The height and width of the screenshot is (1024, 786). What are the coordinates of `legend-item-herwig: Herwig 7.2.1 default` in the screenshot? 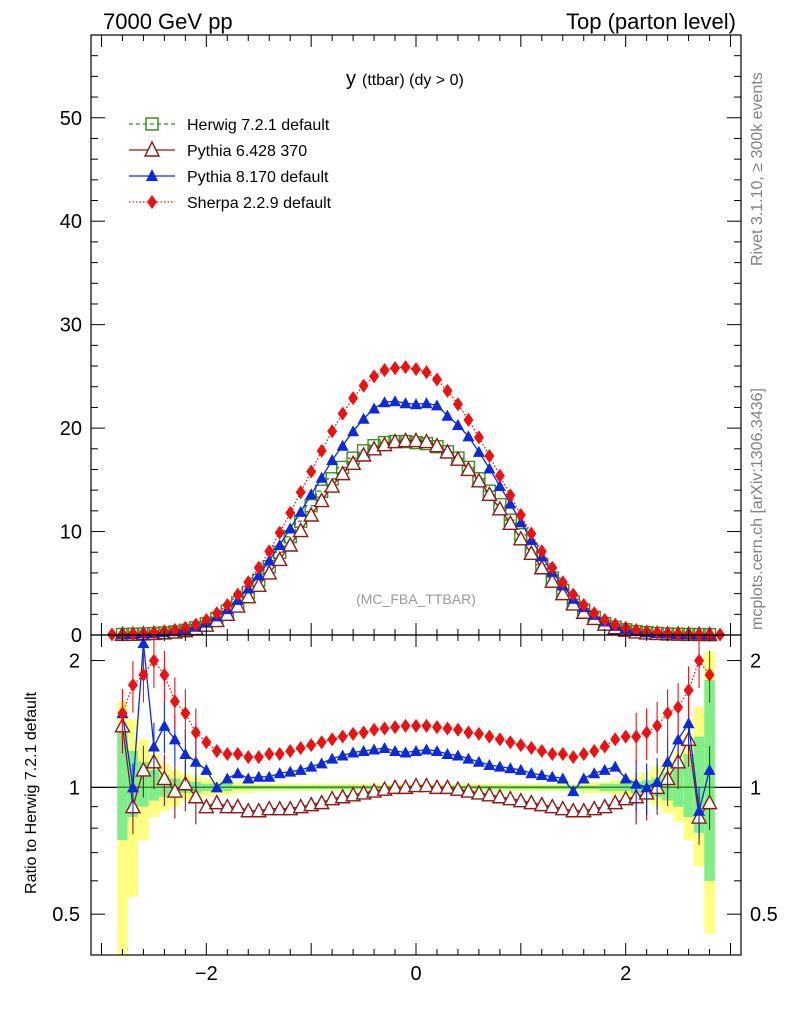 It's located at (229, 125).